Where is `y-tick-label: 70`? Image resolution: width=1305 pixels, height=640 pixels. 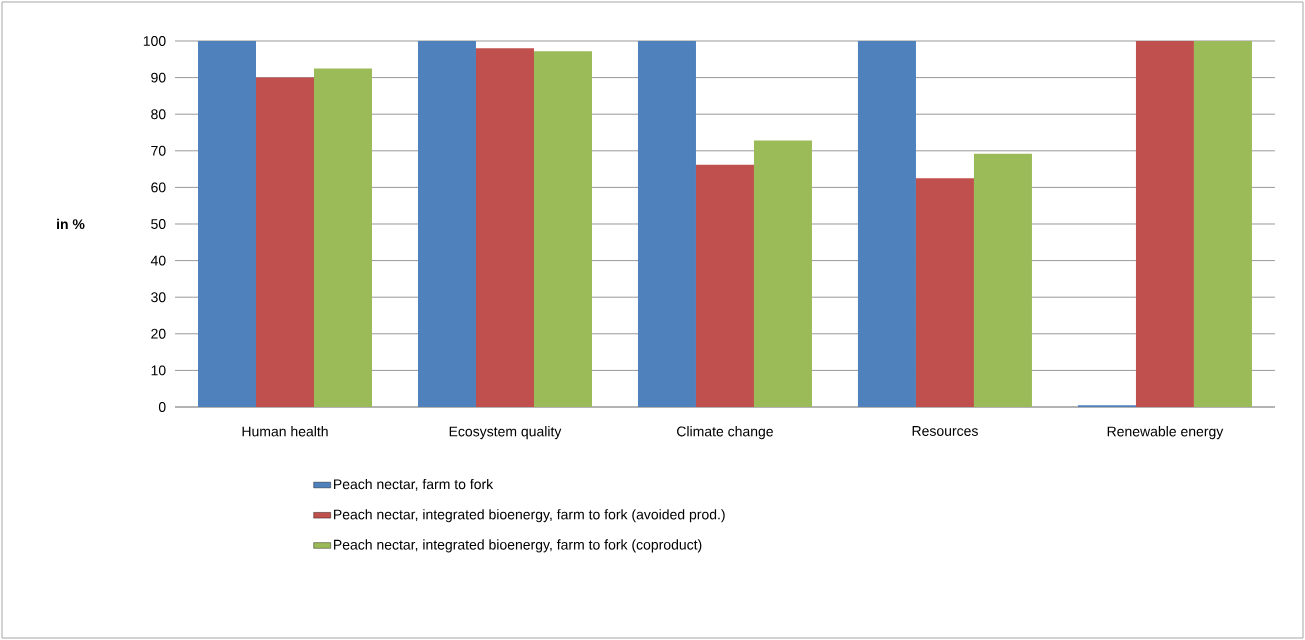
y-tick-label: 70 is located at coordinates (158, 150).